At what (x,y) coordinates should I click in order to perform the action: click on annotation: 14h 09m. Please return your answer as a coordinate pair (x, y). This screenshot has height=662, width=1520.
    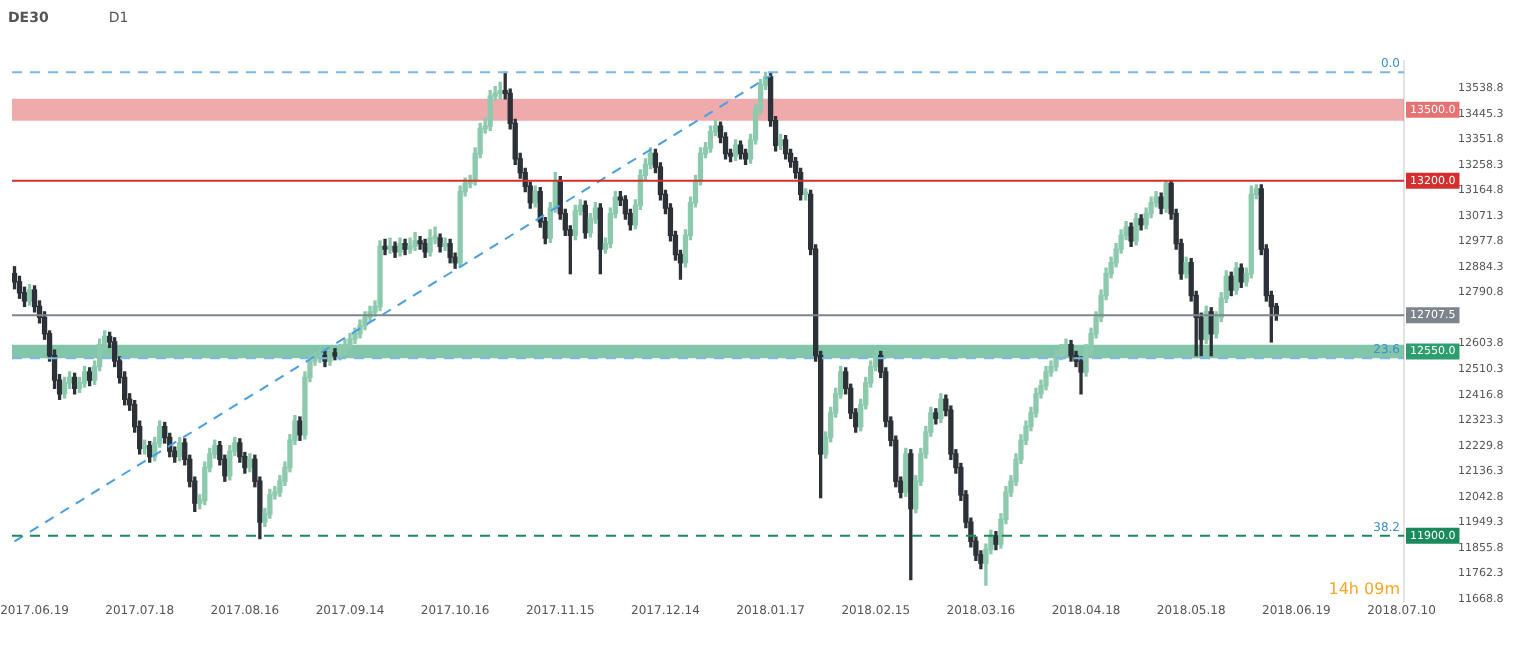
    Looking at the image, I should click on (1364, 588).